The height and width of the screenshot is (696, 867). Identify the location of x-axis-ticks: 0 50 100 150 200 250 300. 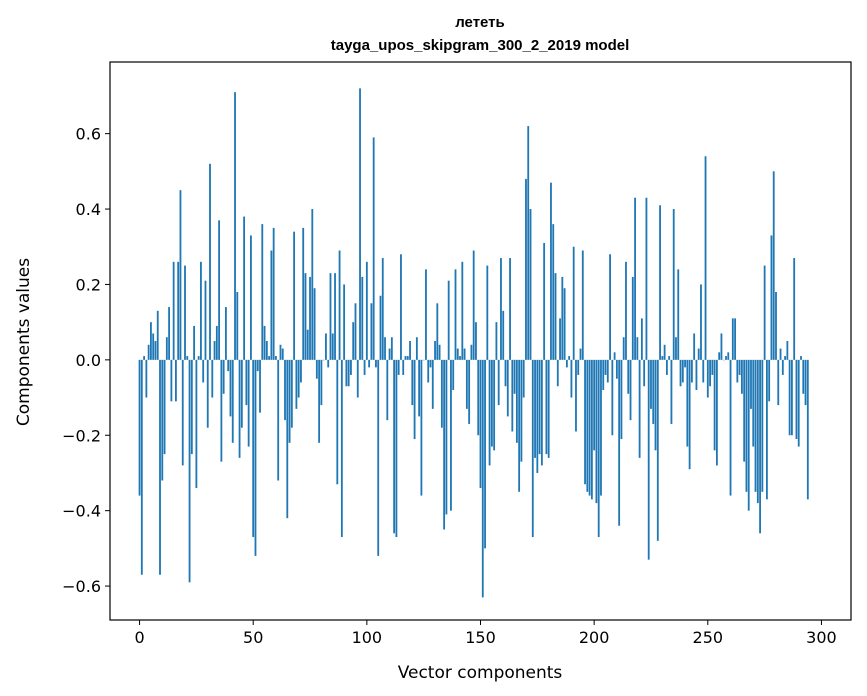
(485, 633).